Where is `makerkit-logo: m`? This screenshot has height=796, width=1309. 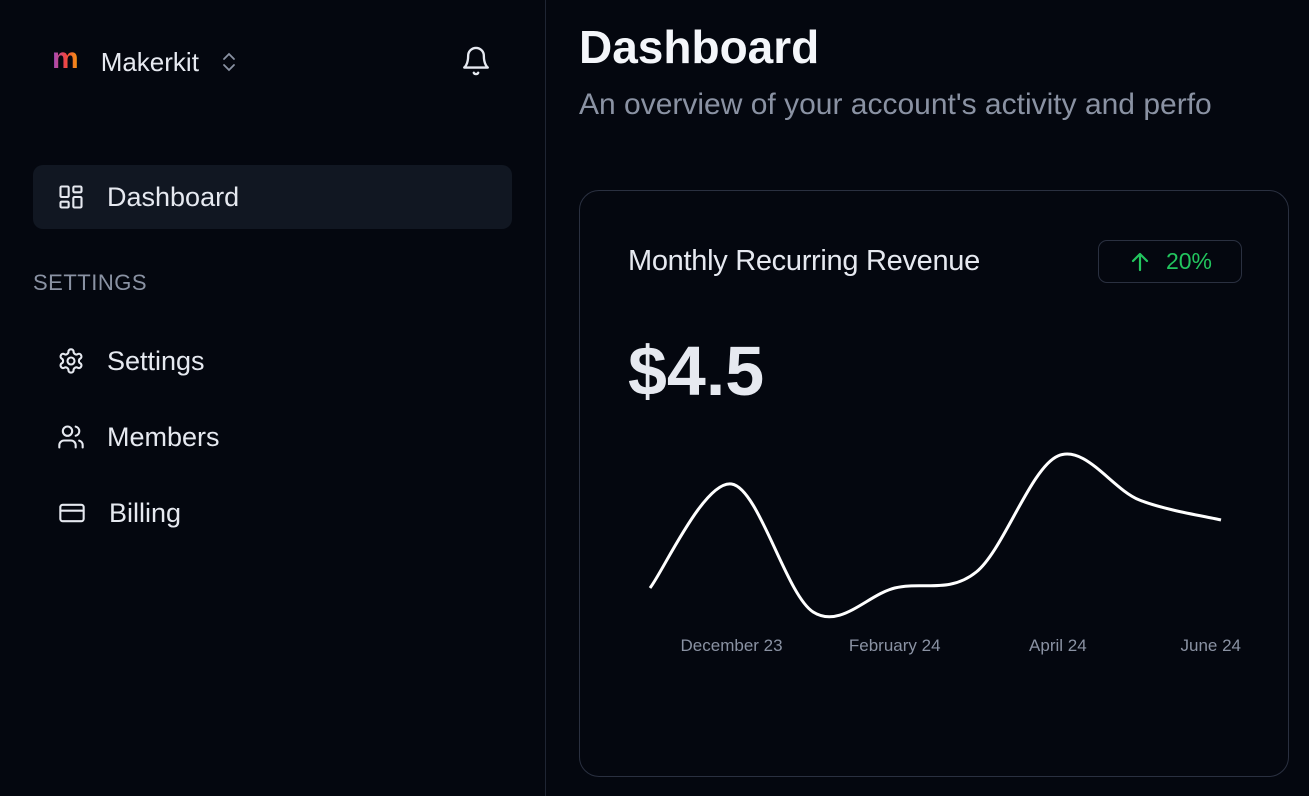 makerkit-logo: m is located at coordinates (65, 58).